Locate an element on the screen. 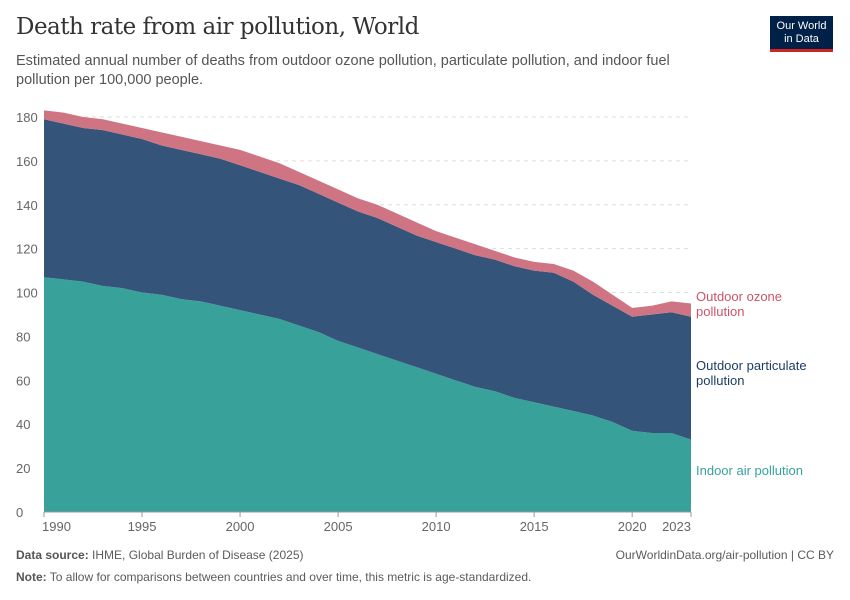 This screenshot has width=850, height=600. y-tick-label: 80 is located at coordinates (23, 336).